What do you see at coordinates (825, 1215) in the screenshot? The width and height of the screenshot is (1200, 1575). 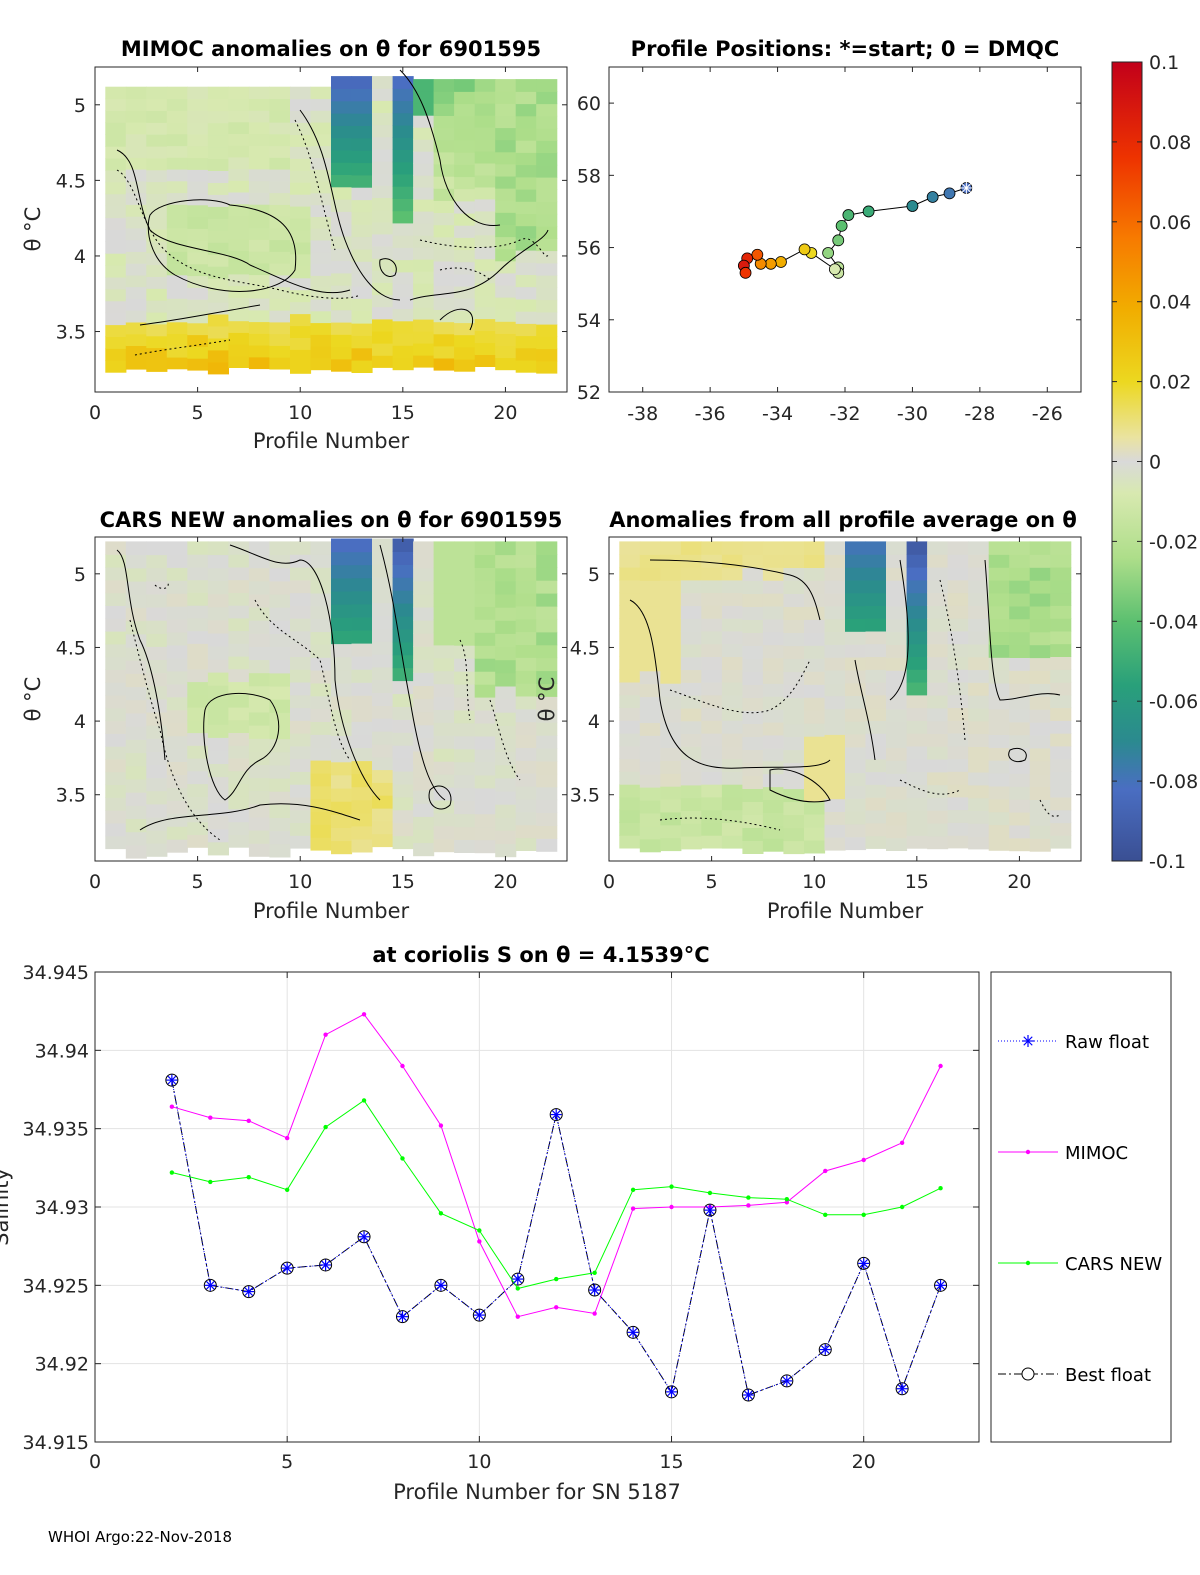 I see `series-cars-point` at bounding box center [825, 1215].